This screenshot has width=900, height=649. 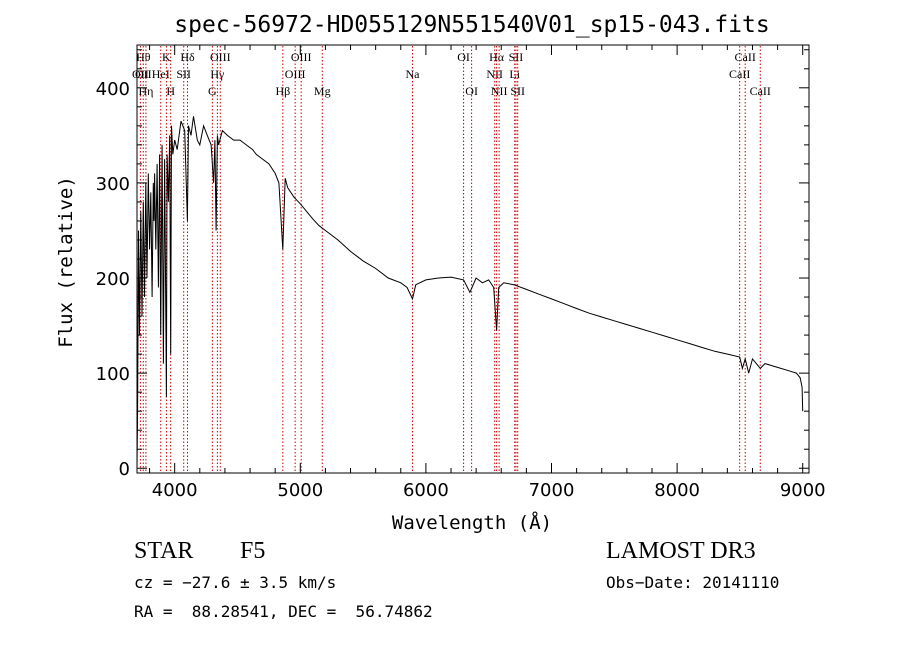 I want to click on x-tick-label: 5000, so click(x=300, y=490).